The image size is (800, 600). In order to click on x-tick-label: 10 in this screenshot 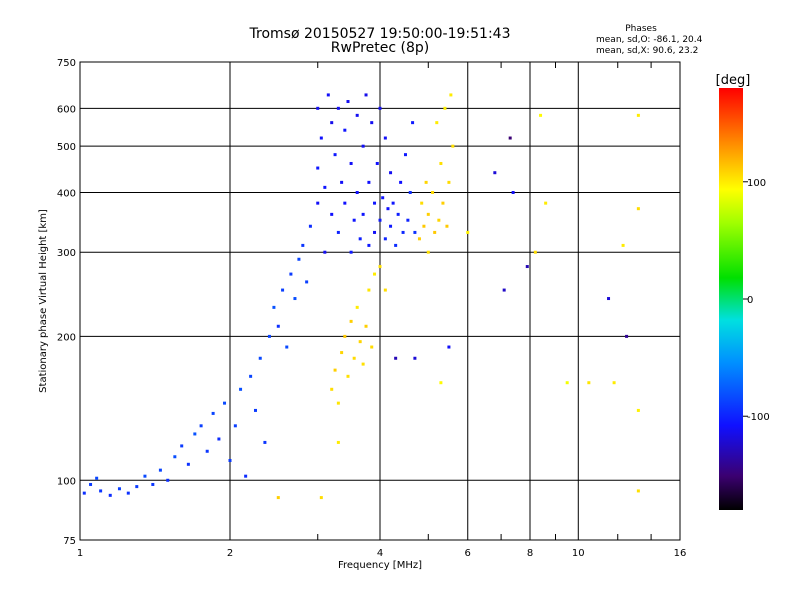, I will do `click(578, 553)`.